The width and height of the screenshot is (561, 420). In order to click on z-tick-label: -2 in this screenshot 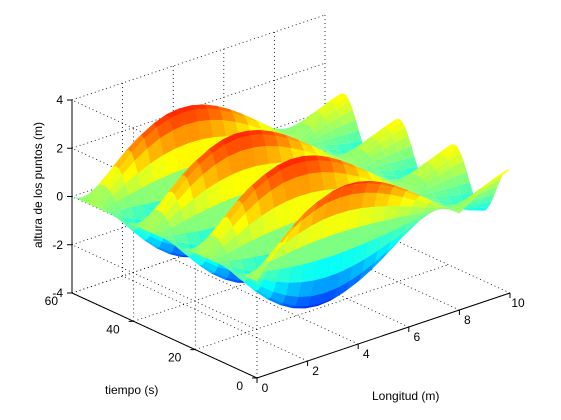, I will do `click(57, 245)`.